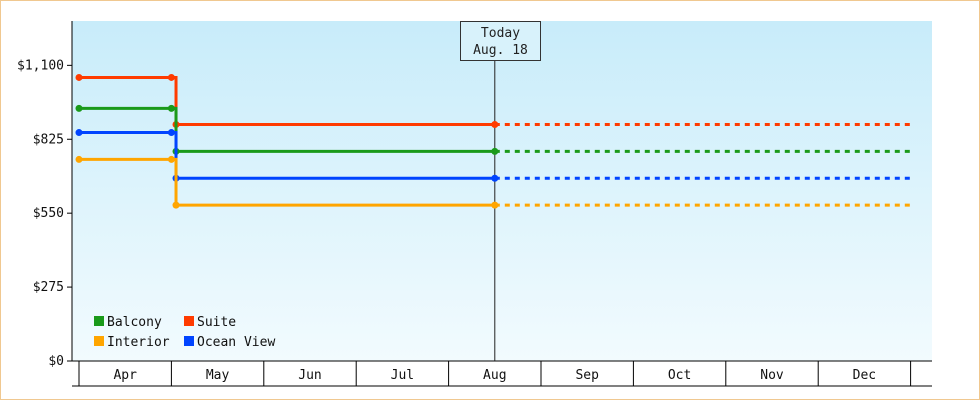  Describe the element at coordinates (864, 375) in the screenshot. I see `x-tick-label: Dec` at that location.